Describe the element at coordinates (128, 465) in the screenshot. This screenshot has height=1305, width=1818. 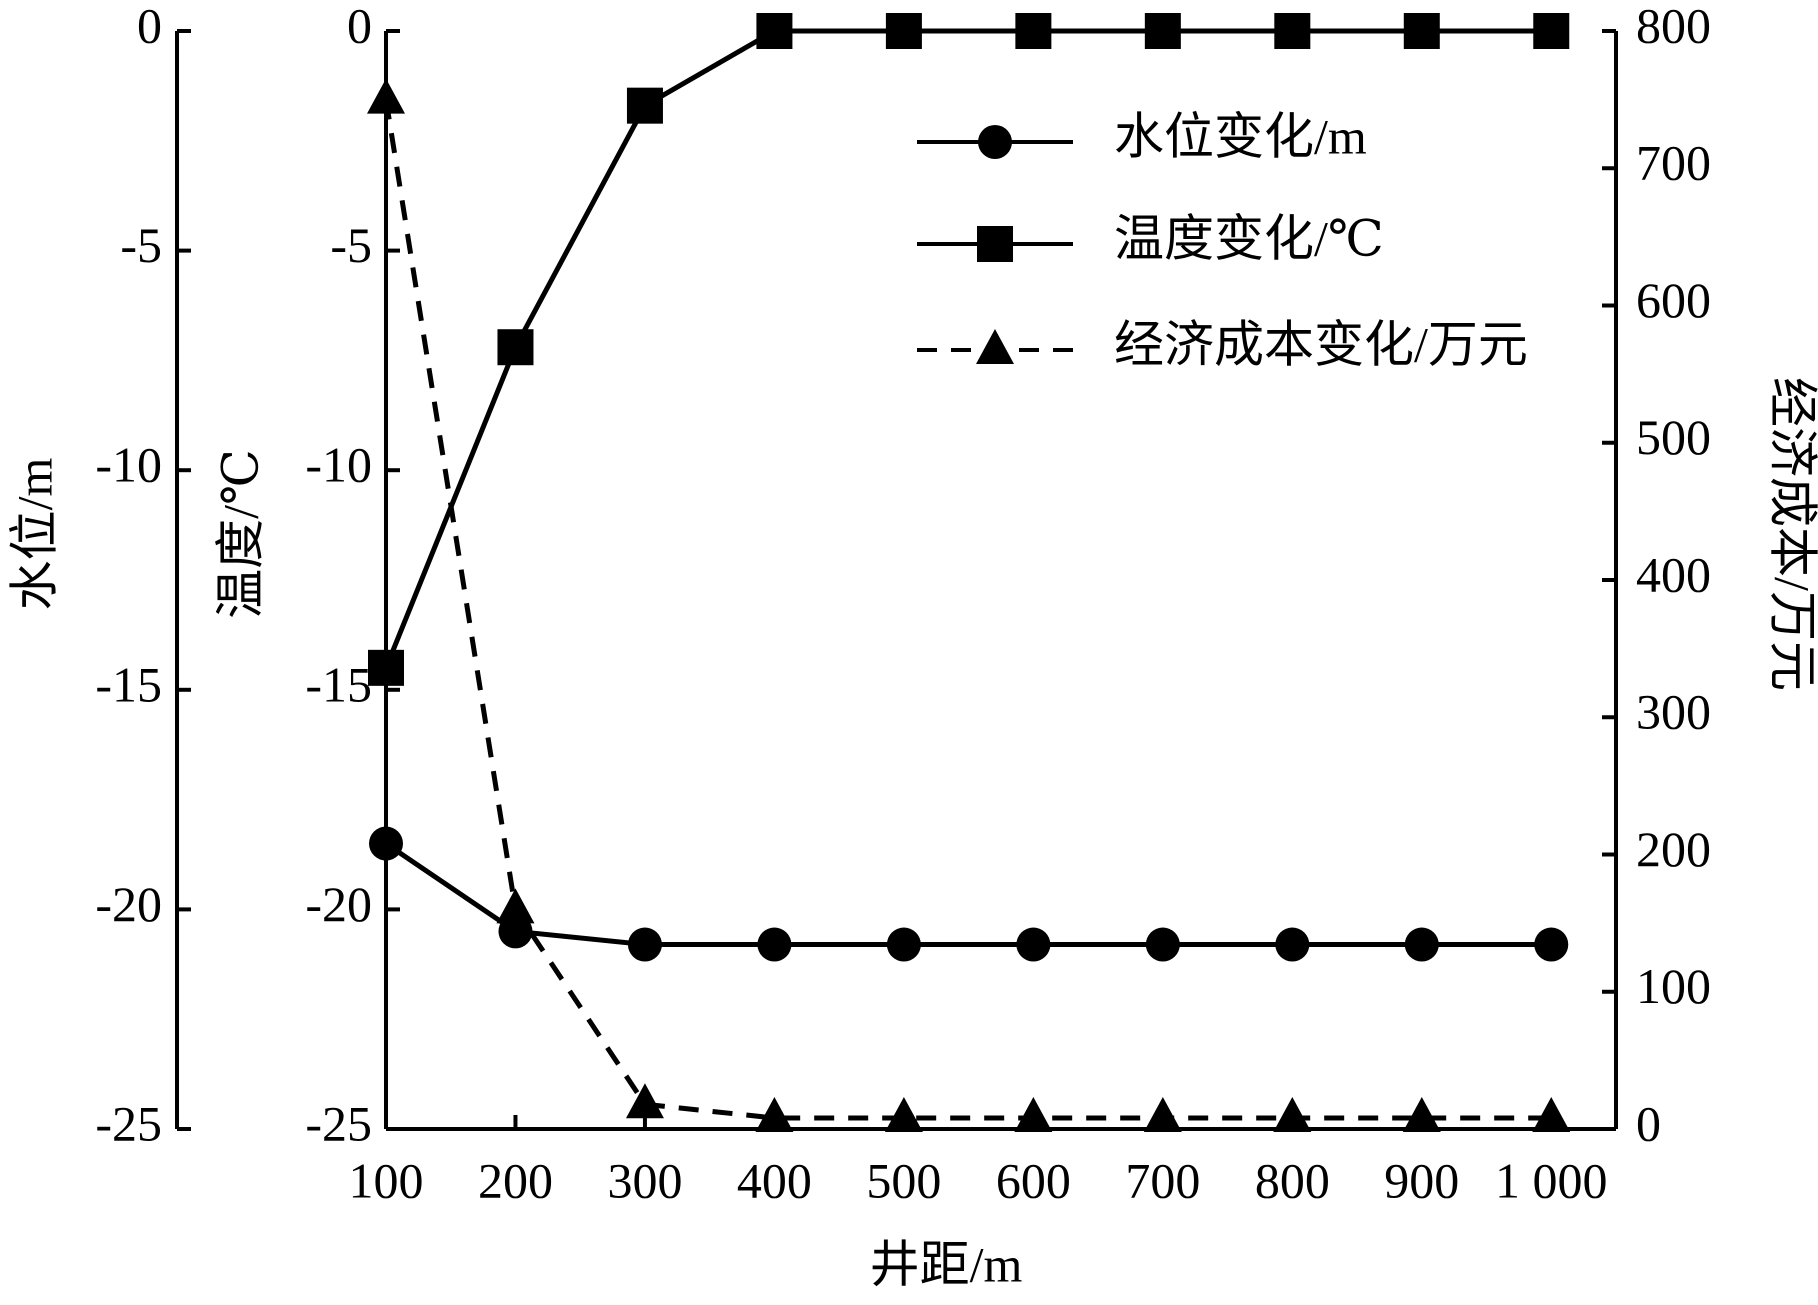
I see `yticks-label: -10` at that location.